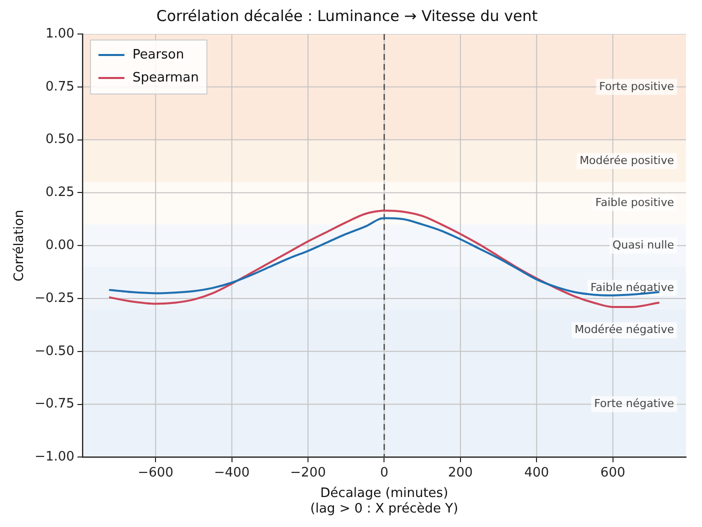 The image size is (702, 527). Describe the element at coordinates (643, 245) in the screenshot. I see `band-label: Quasi nulle` at that location.